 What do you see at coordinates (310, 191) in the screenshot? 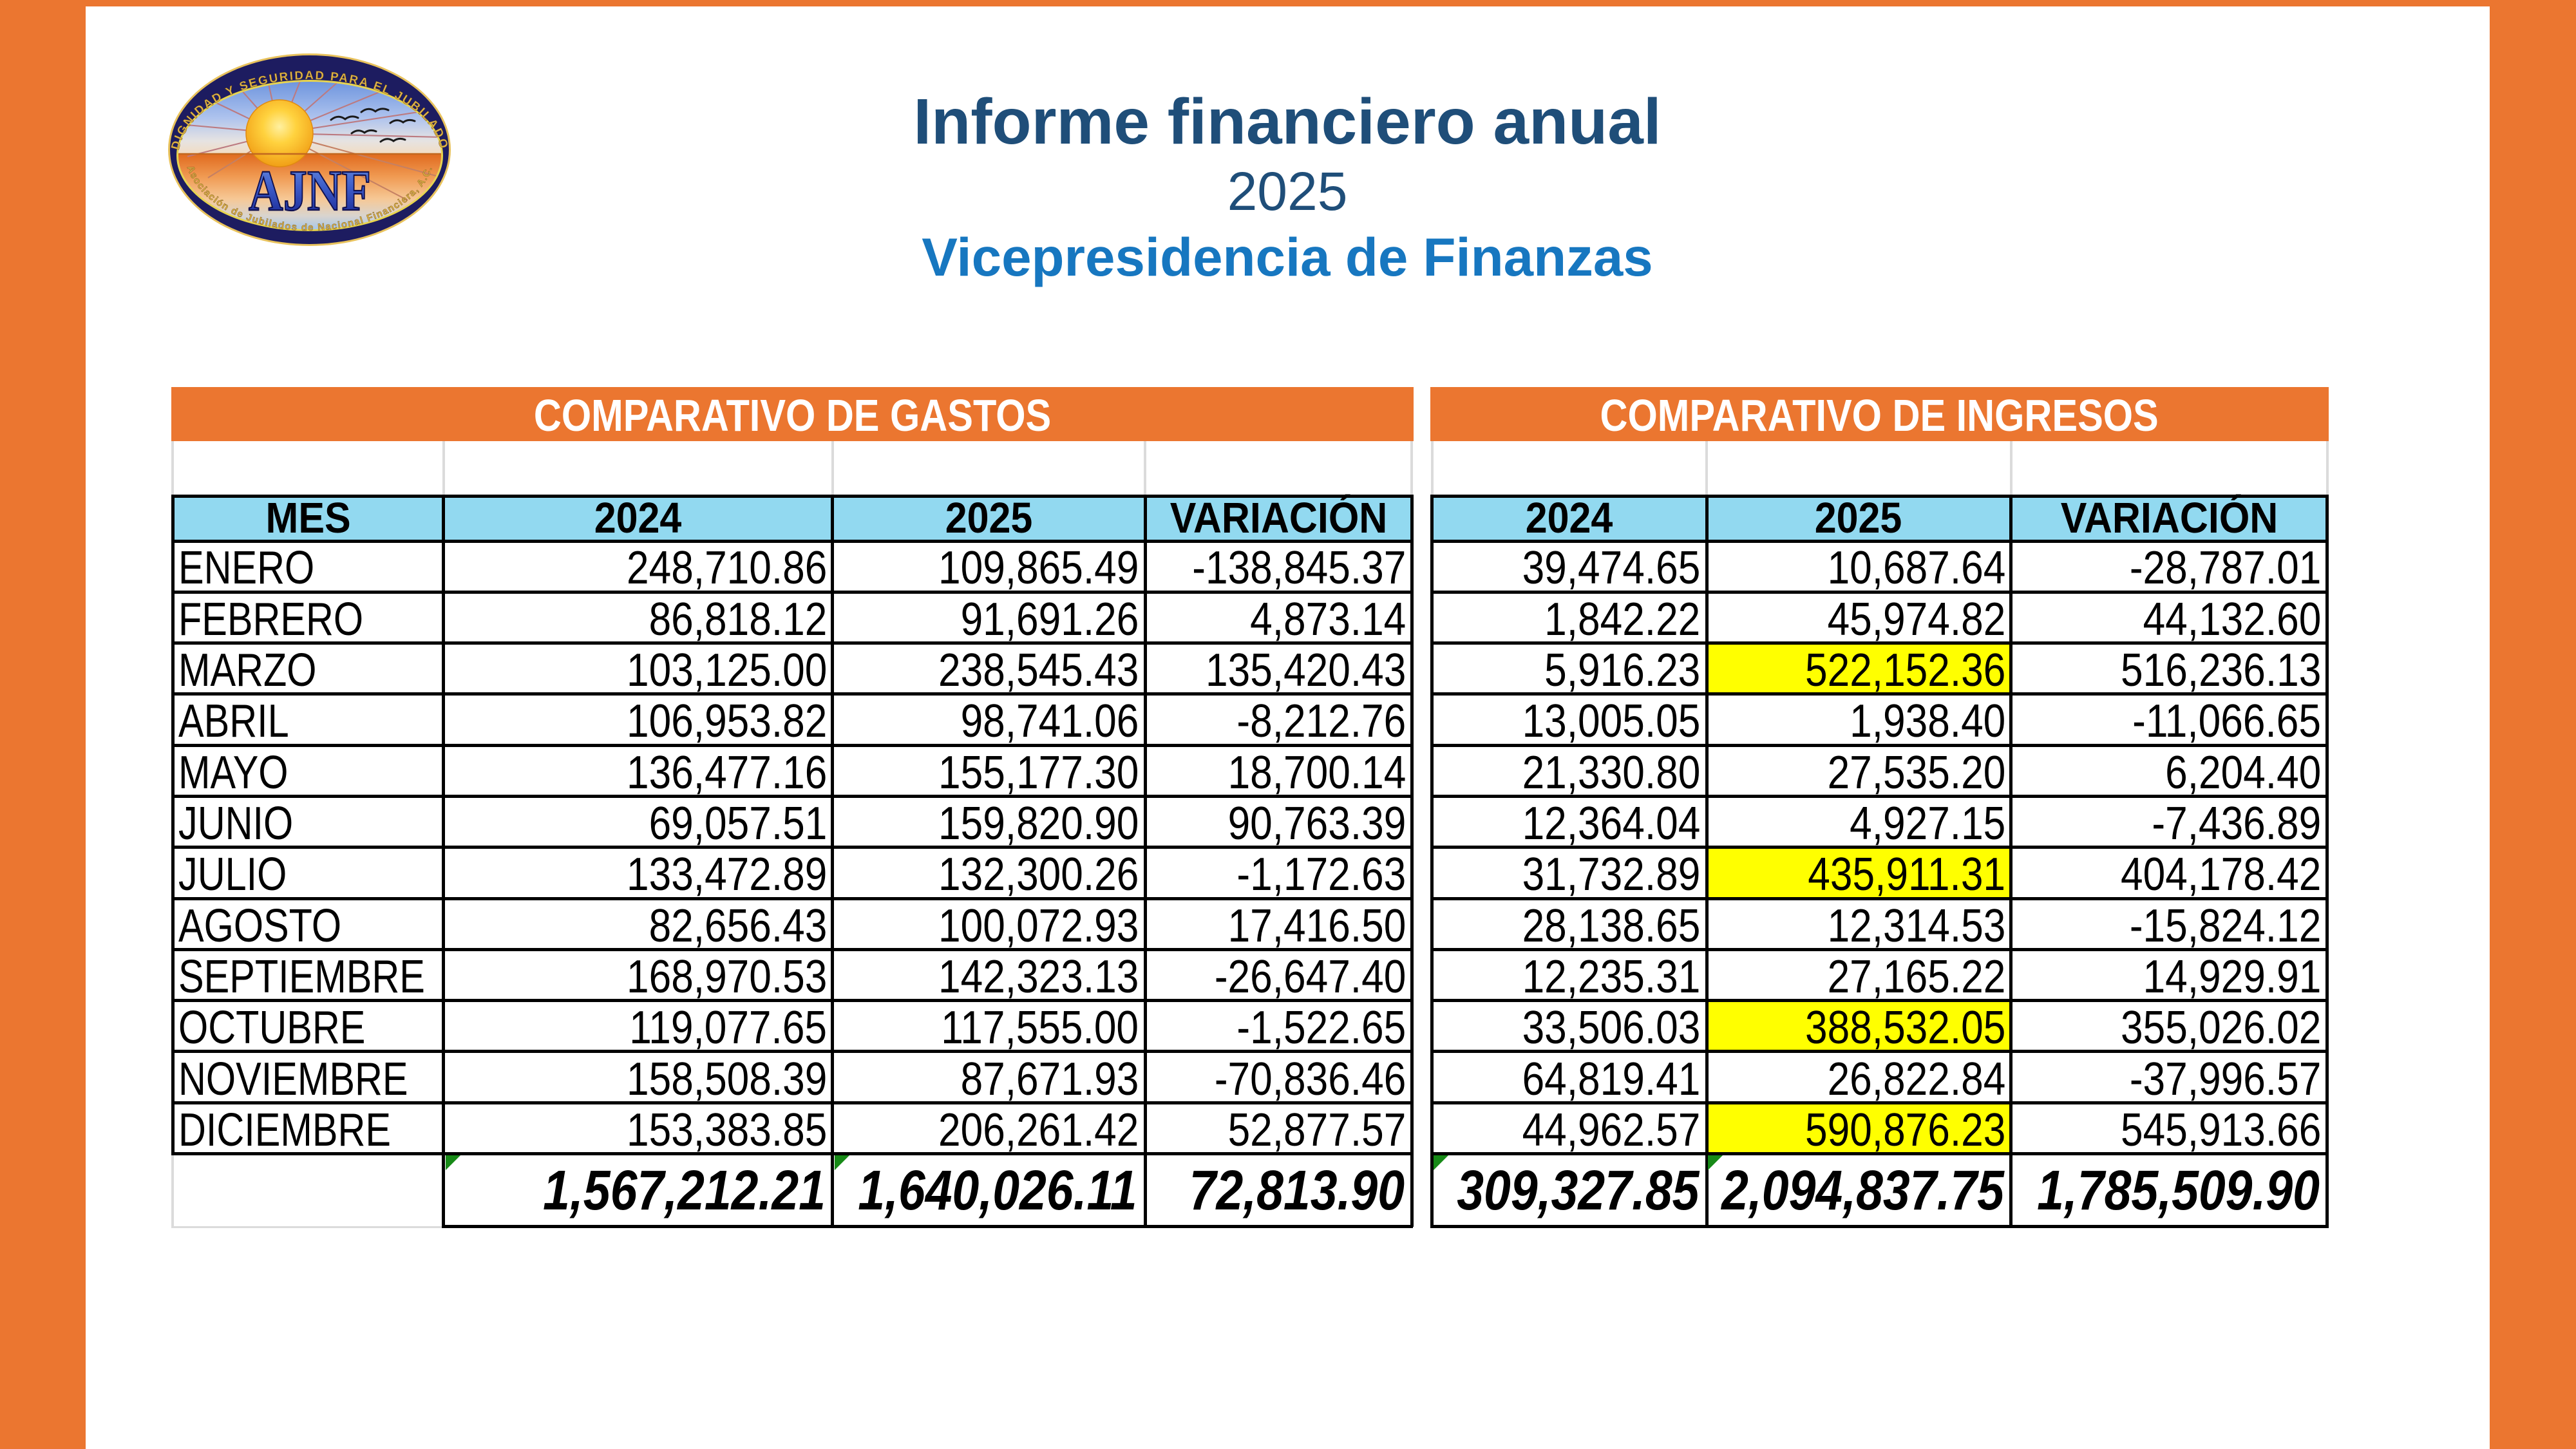
I see `svg-text: AJNF` at bounding box center [310, 191].